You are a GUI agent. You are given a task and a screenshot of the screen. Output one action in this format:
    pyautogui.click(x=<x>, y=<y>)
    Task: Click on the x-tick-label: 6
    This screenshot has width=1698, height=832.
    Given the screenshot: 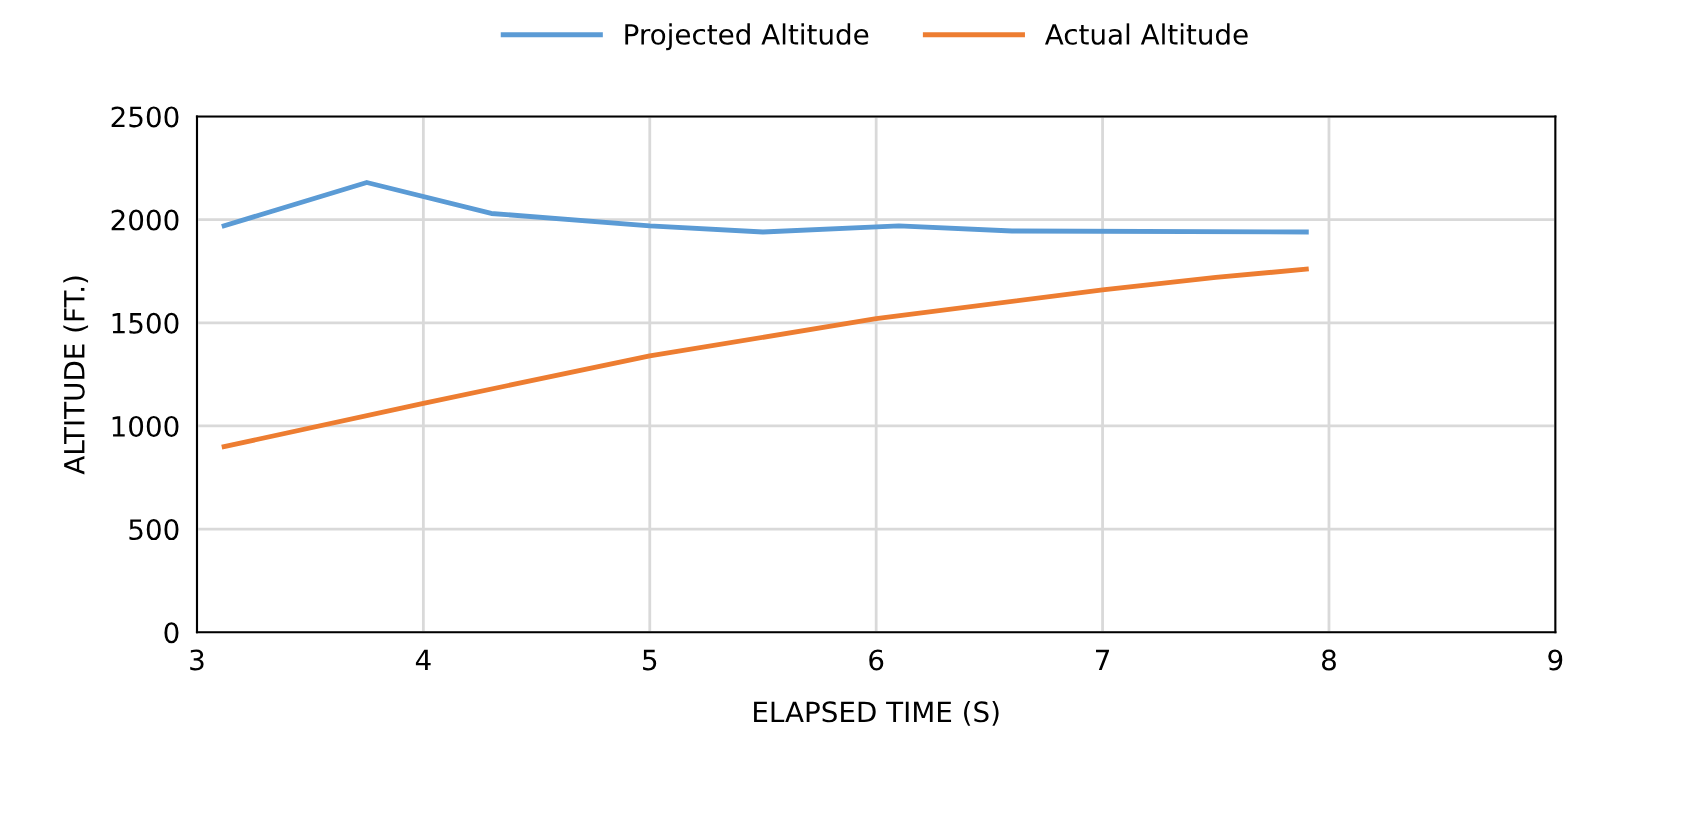 What is the action you would take?
    pyautogui.click(x=876, y=660)
    